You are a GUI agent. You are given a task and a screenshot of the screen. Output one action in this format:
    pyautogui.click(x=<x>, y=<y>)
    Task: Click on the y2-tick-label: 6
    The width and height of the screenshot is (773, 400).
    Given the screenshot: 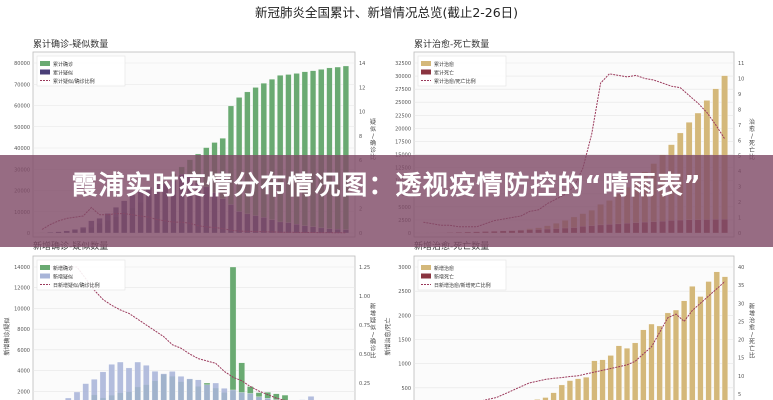 What is the action you would take?
    pyautogui.click(x=739, y=141)
    